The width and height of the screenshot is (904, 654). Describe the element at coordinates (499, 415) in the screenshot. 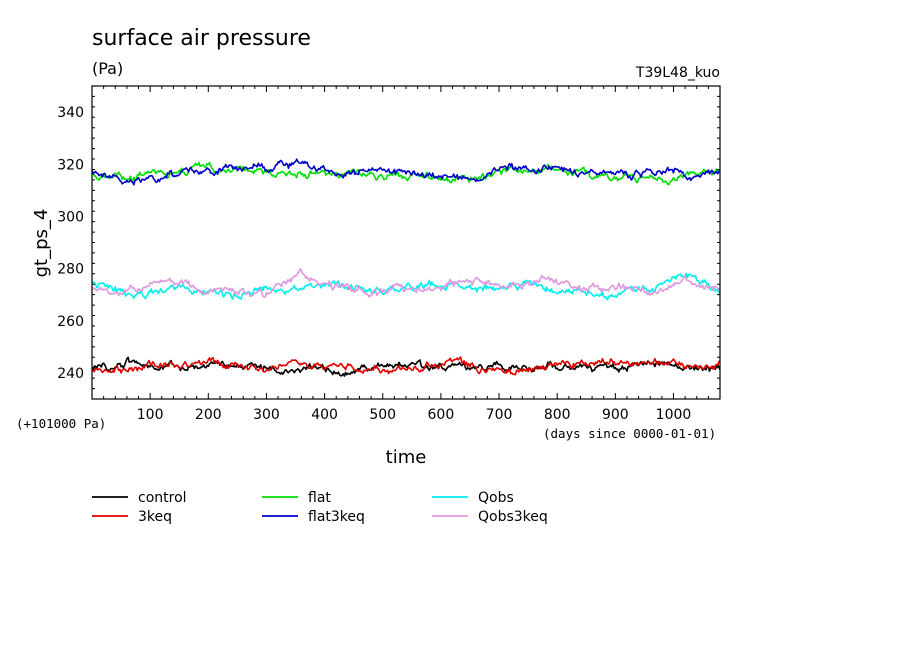

I see `x-tick-label: 700` at that location.